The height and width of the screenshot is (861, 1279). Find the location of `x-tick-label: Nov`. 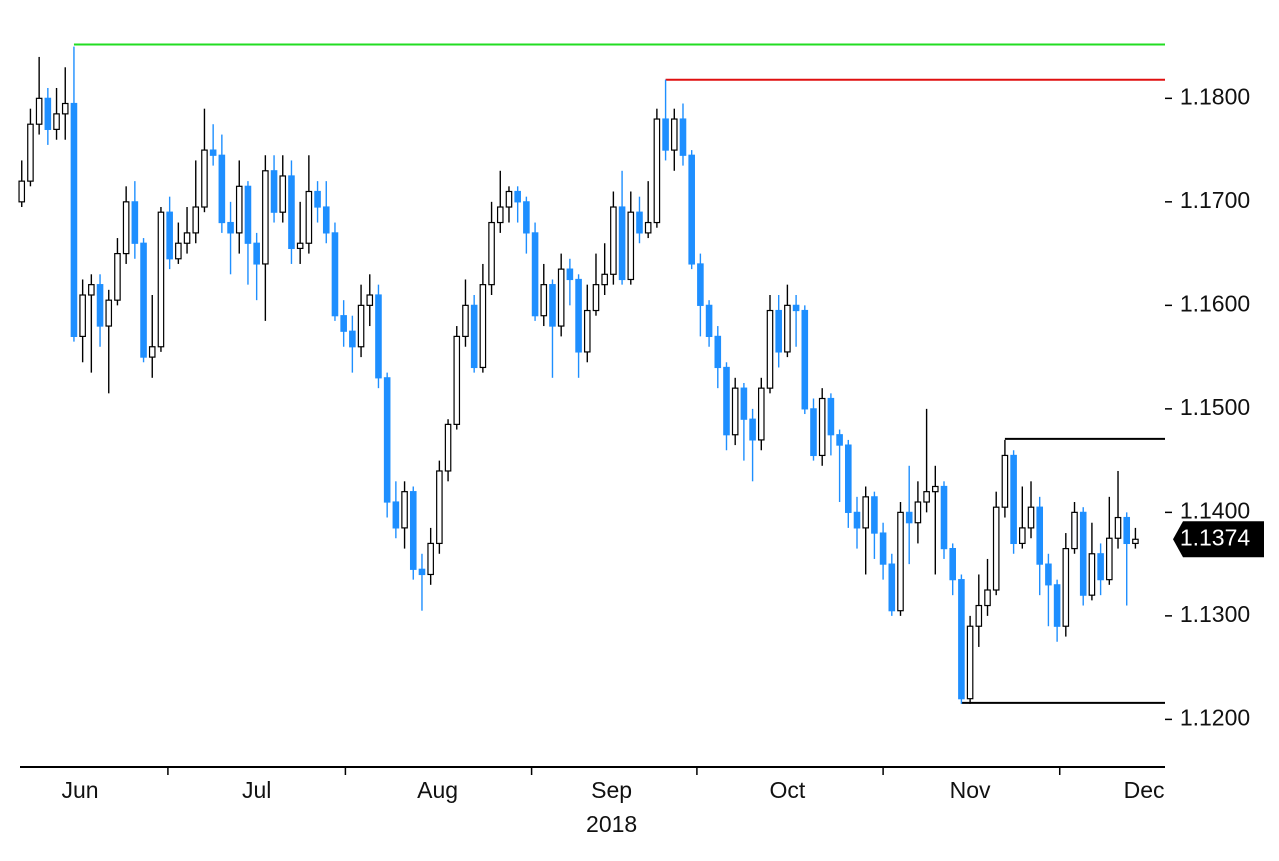

x-tick-label: Nov is located at coordinates (970, 790).